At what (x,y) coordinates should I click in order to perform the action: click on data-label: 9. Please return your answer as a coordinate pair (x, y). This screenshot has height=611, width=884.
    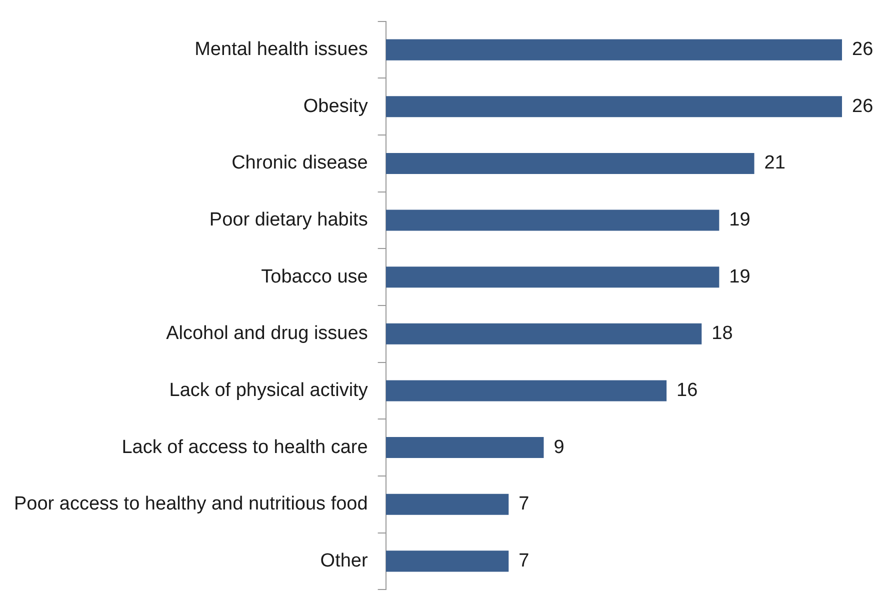
    Looking at the image, I should click on (559, 447).